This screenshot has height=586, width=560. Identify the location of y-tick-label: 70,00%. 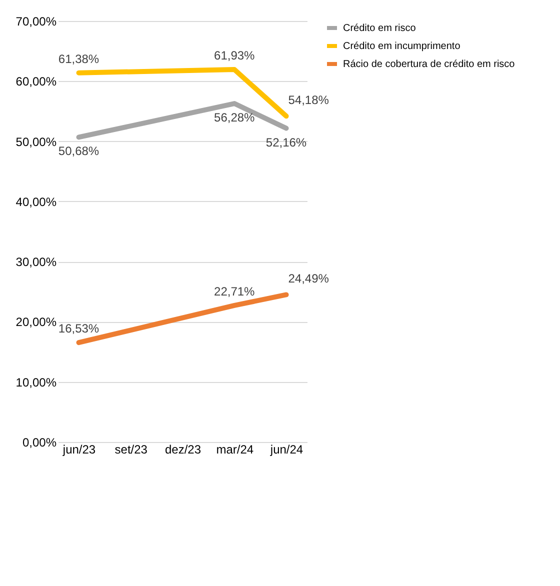
(36, 21).